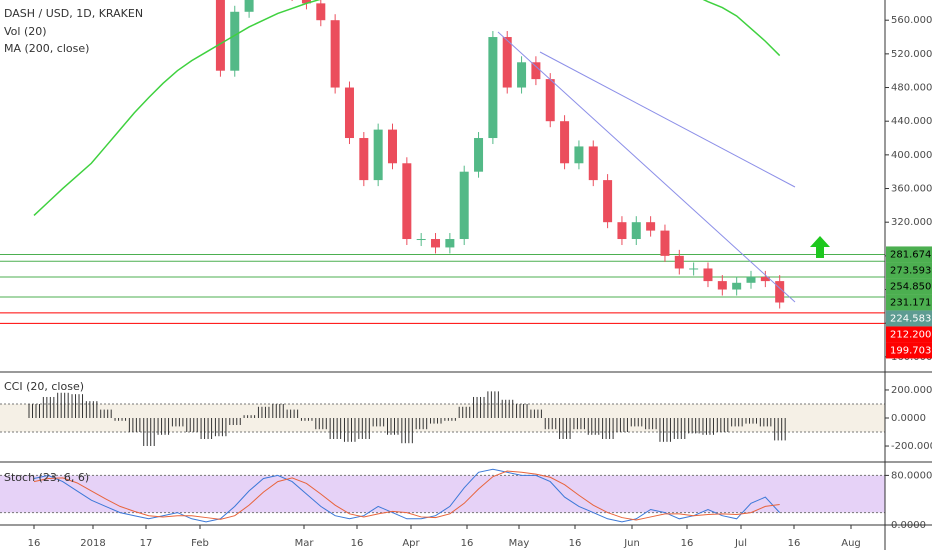 The width and height of the screenshot is (932, 550). I want to click on indicator-label: Vol (20), so click(25, 31).